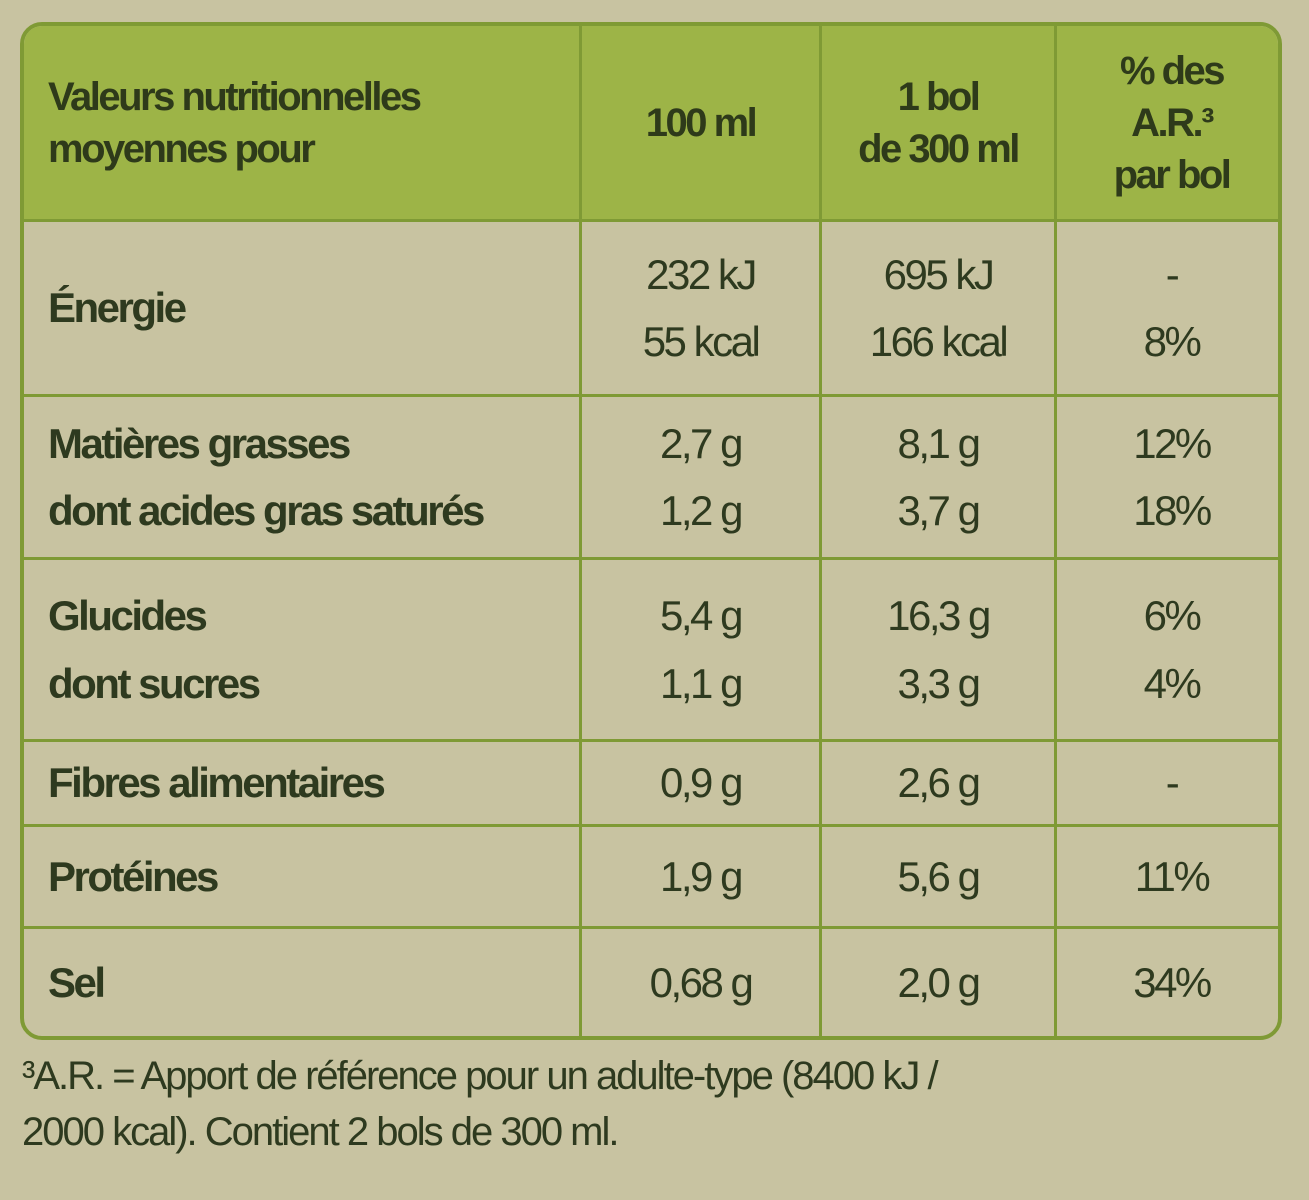  Describe the element at coordinates (182, 148) in the screenshot. I see `header-cell-line: moyennes pour` at that location.